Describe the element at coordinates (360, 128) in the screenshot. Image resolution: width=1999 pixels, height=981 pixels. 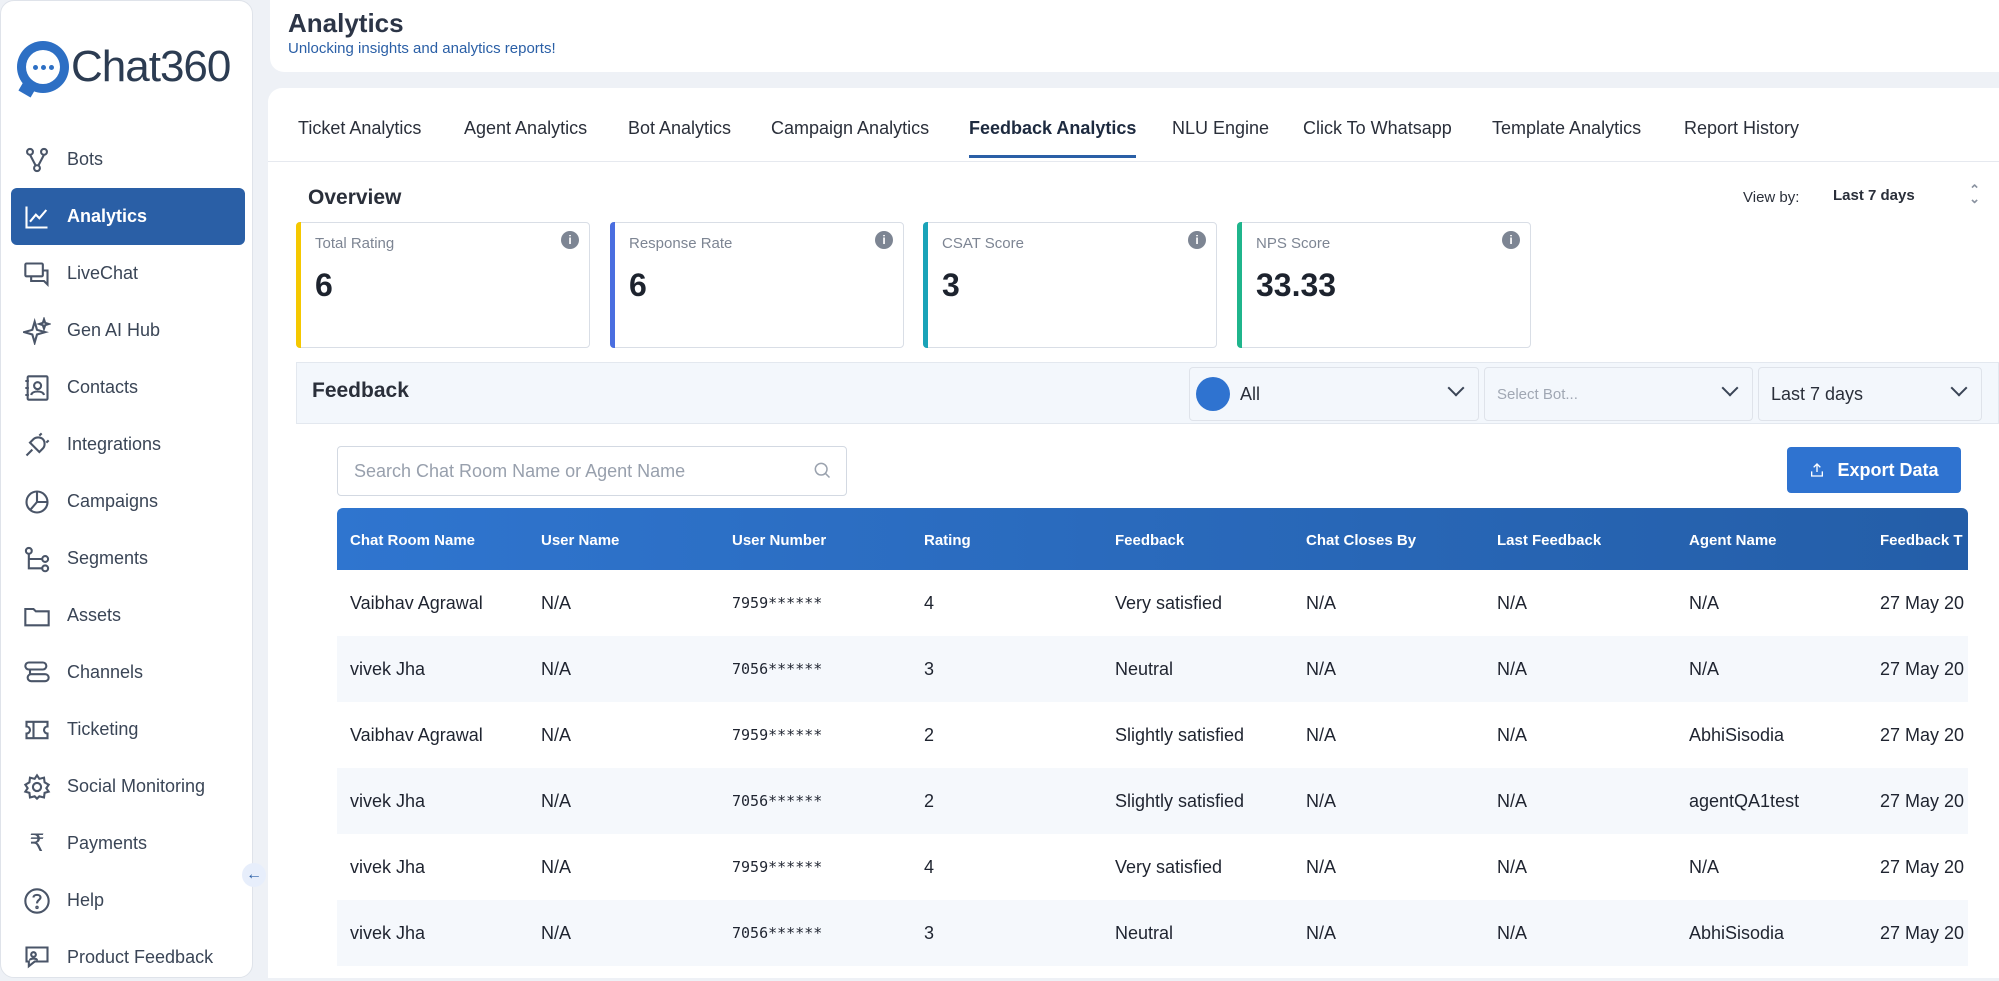
I see `tab-ticket-analytics: Ticket Analytics` at that location.